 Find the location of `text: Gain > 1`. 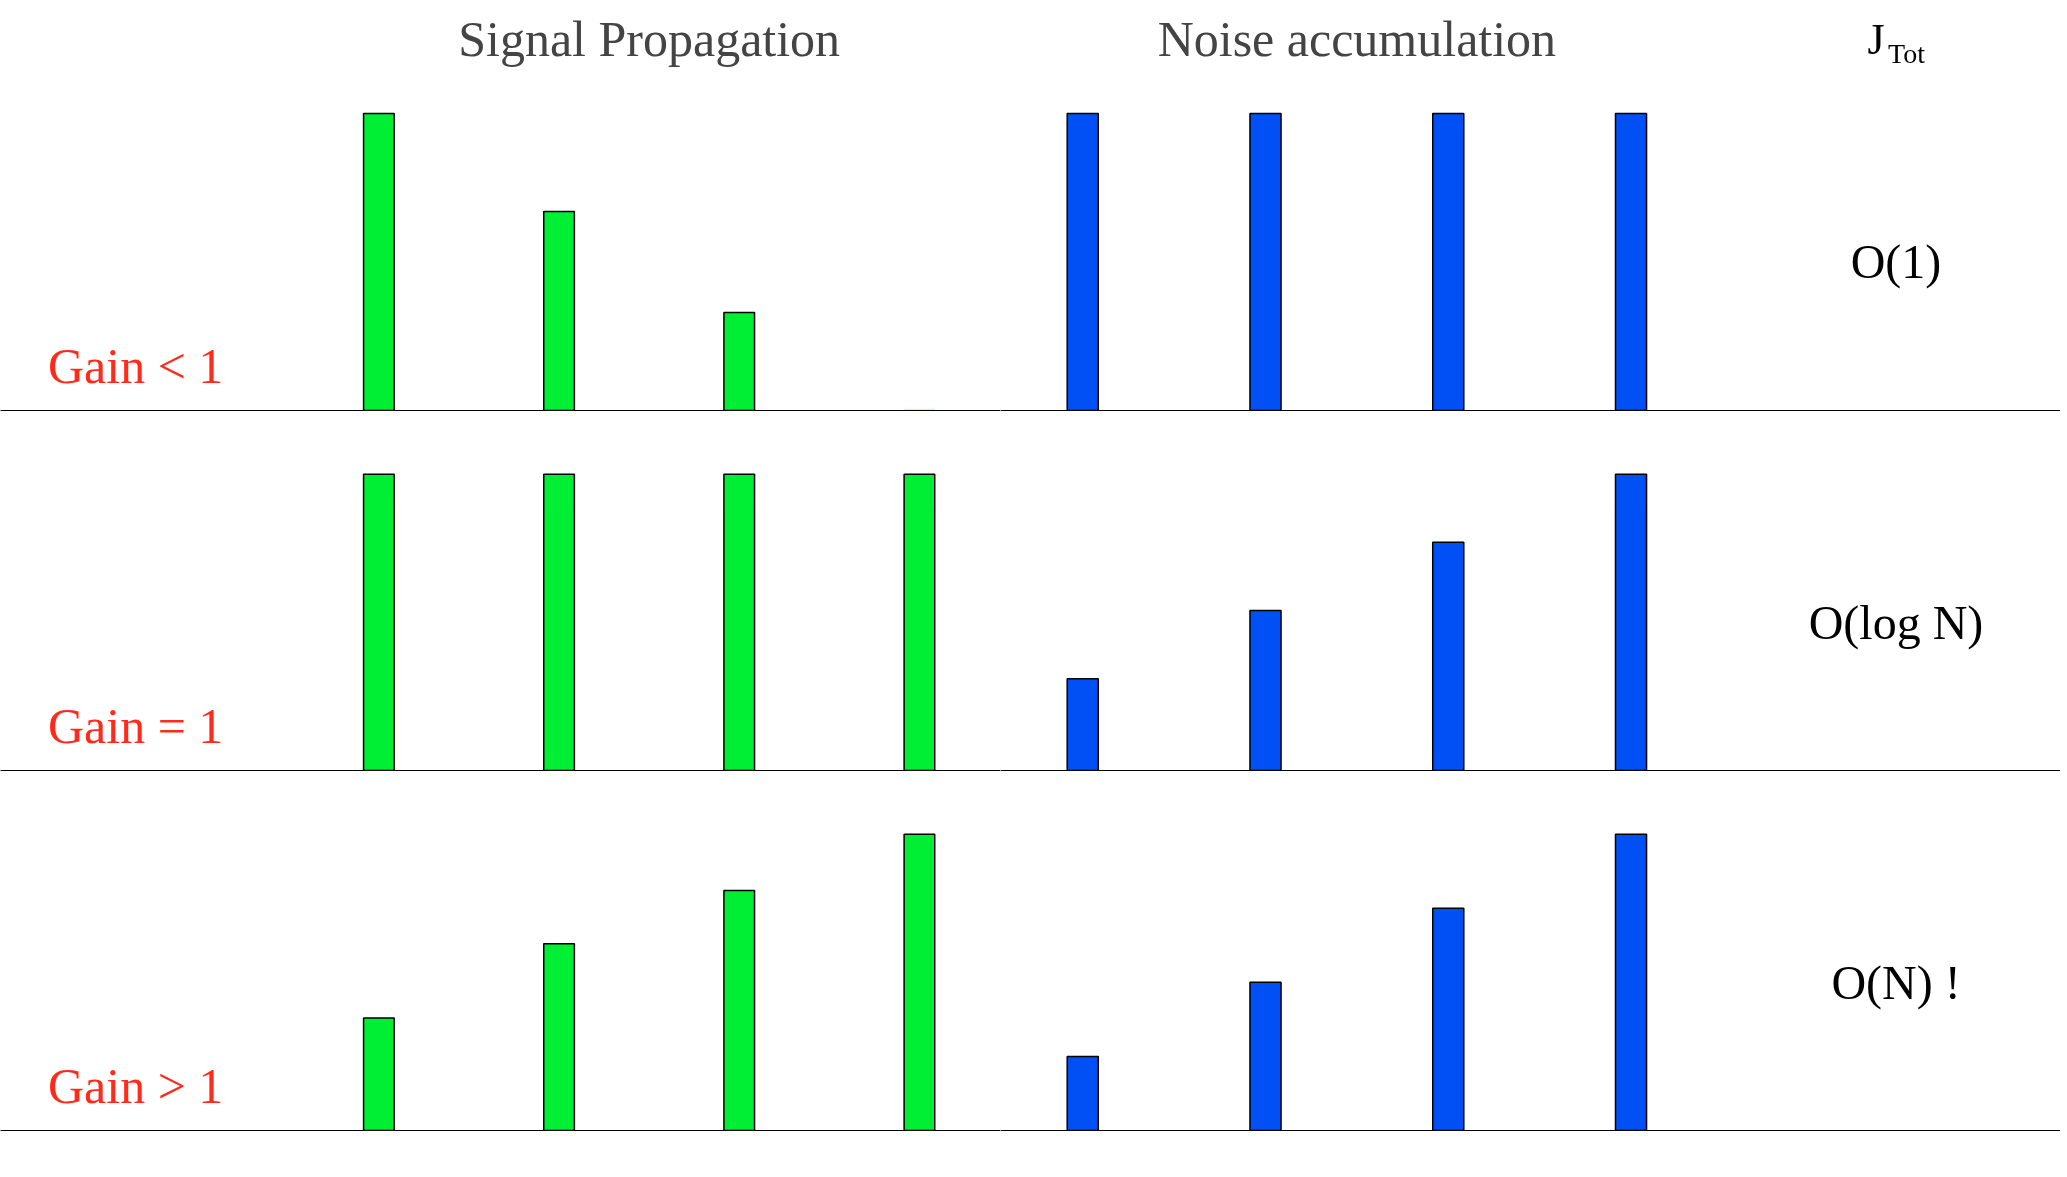

text: Gain > 1 is located at coordinates (135, 1086).